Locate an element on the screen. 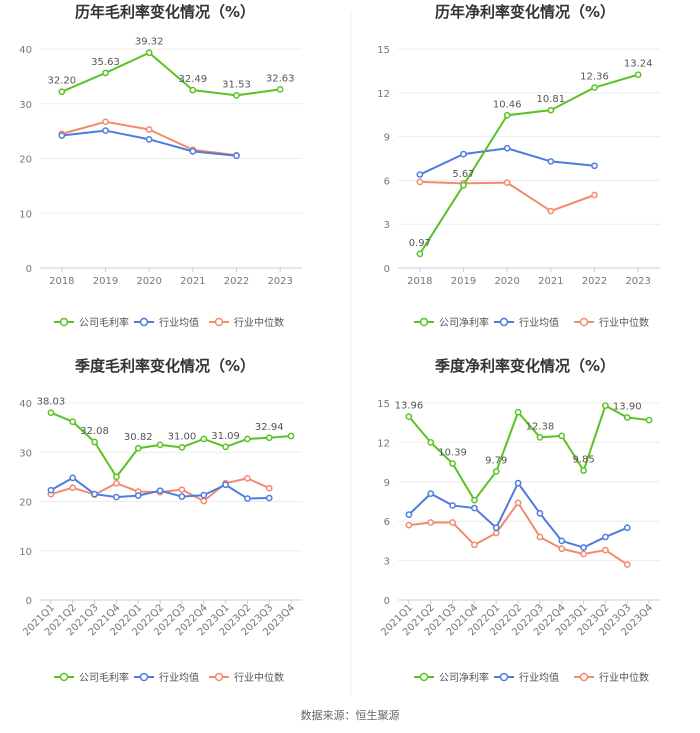 The image size is (700, 733). data-label: 32.49 is located at coordinates (193, 79).